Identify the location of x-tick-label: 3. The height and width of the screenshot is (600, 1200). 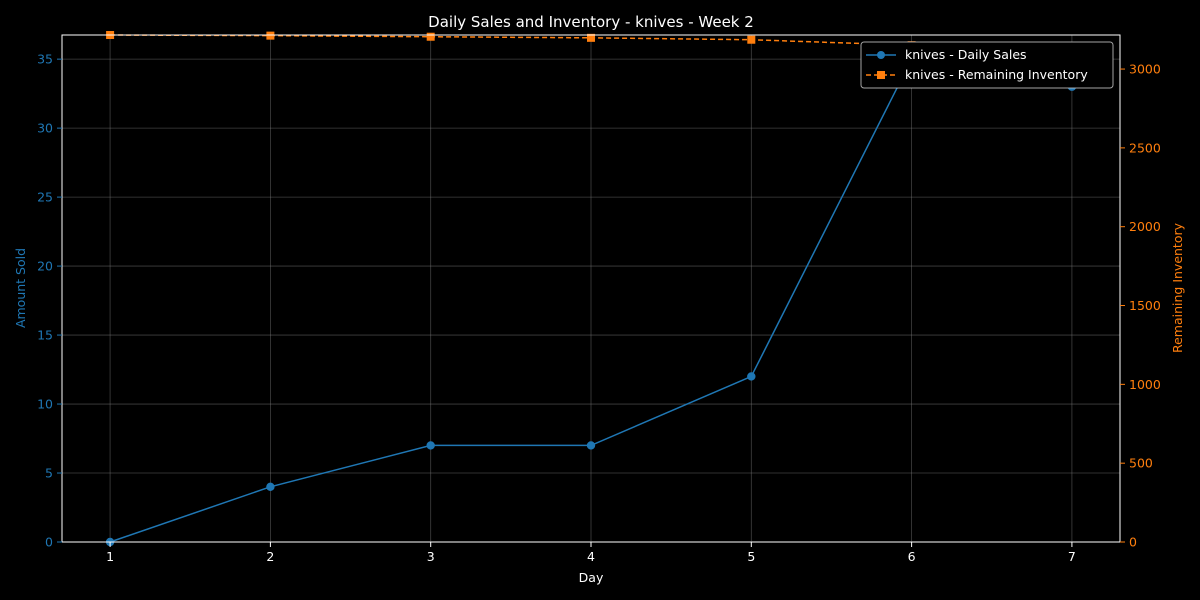
(431, 556).